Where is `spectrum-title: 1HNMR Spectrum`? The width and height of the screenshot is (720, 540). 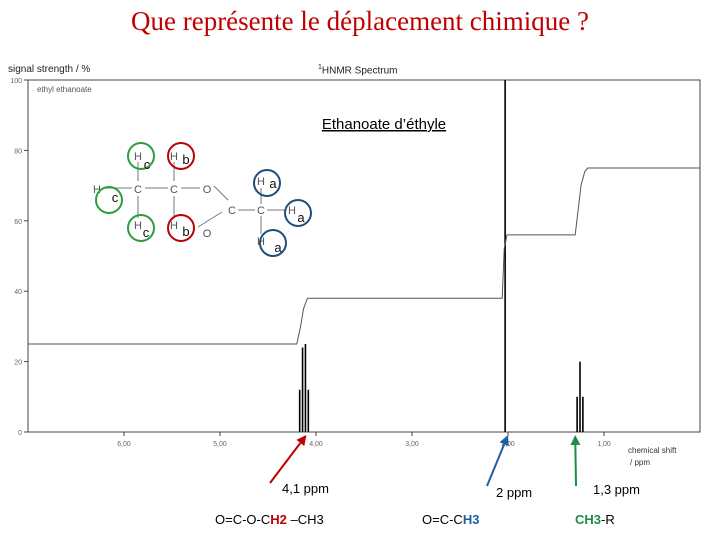
spectrum-title: 1HNMR Spectrum is located at coordinates (357, 70).